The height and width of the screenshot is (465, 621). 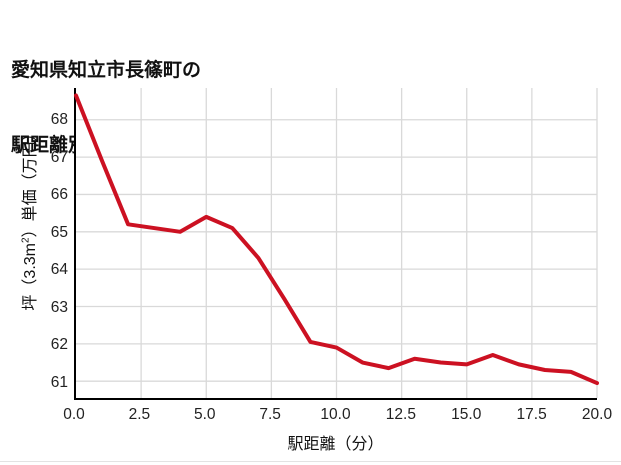 What do you see at coordinates (30, 277) in the screenshot?
I see `y-axis-title-prefix: 坪（3.3m` at bounding box center [30, 277].